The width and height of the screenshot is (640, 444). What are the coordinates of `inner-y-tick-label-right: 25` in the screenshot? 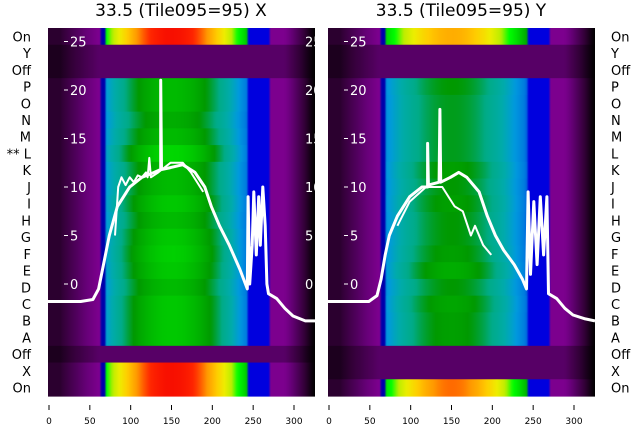 It's located at (313, 43).